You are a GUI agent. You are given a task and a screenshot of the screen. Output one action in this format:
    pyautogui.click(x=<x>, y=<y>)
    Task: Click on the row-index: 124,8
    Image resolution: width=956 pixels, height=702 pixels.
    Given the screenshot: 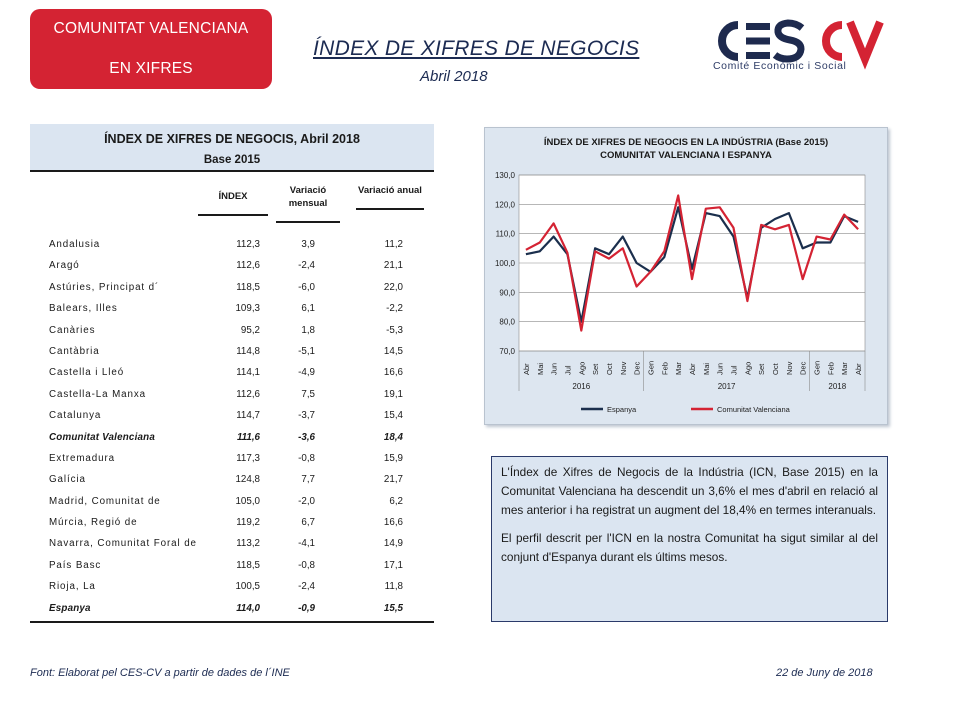 What is the action you would take?
    pyautogui.click(x=247, y=480)
    